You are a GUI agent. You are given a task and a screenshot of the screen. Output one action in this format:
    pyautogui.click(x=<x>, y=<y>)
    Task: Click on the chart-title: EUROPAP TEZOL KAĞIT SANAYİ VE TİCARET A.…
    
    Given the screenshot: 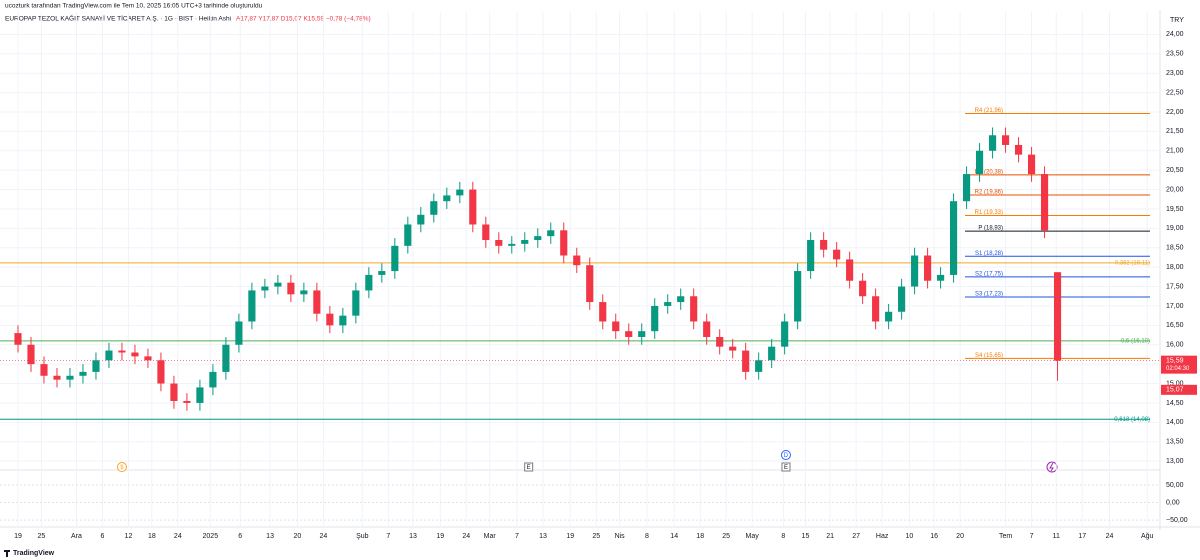 What is the action you would take?
    pyautogui.click(x=118, y=18)
    